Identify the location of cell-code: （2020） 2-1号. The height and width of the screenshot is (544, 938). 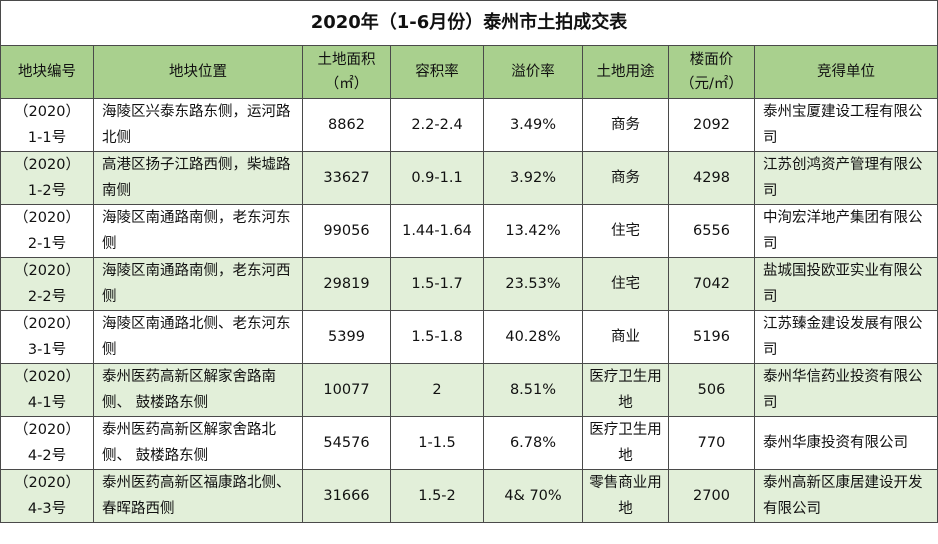
(47, 231).